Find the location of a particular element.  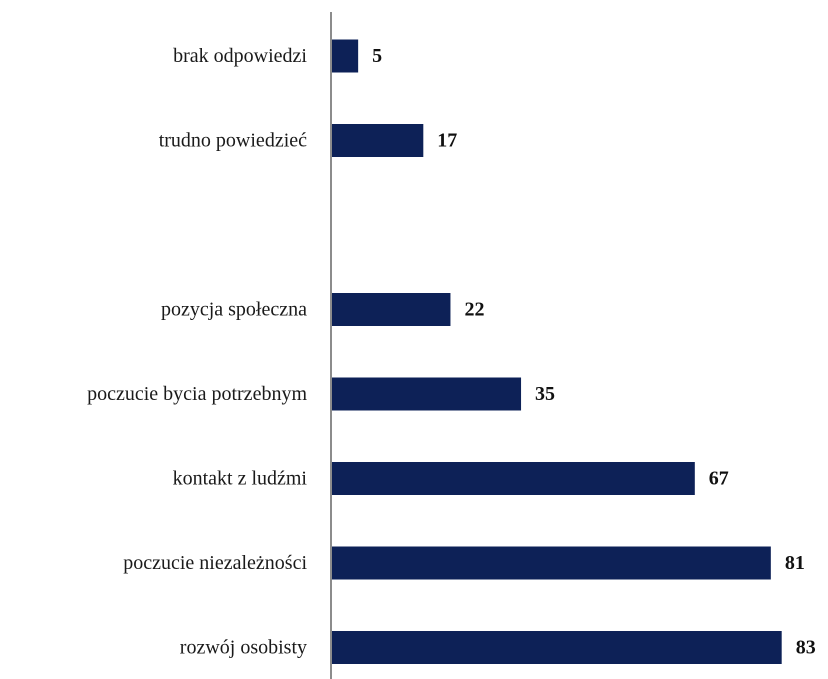

category-label: trudno powiedzieć is located at coordinates (233, 141).